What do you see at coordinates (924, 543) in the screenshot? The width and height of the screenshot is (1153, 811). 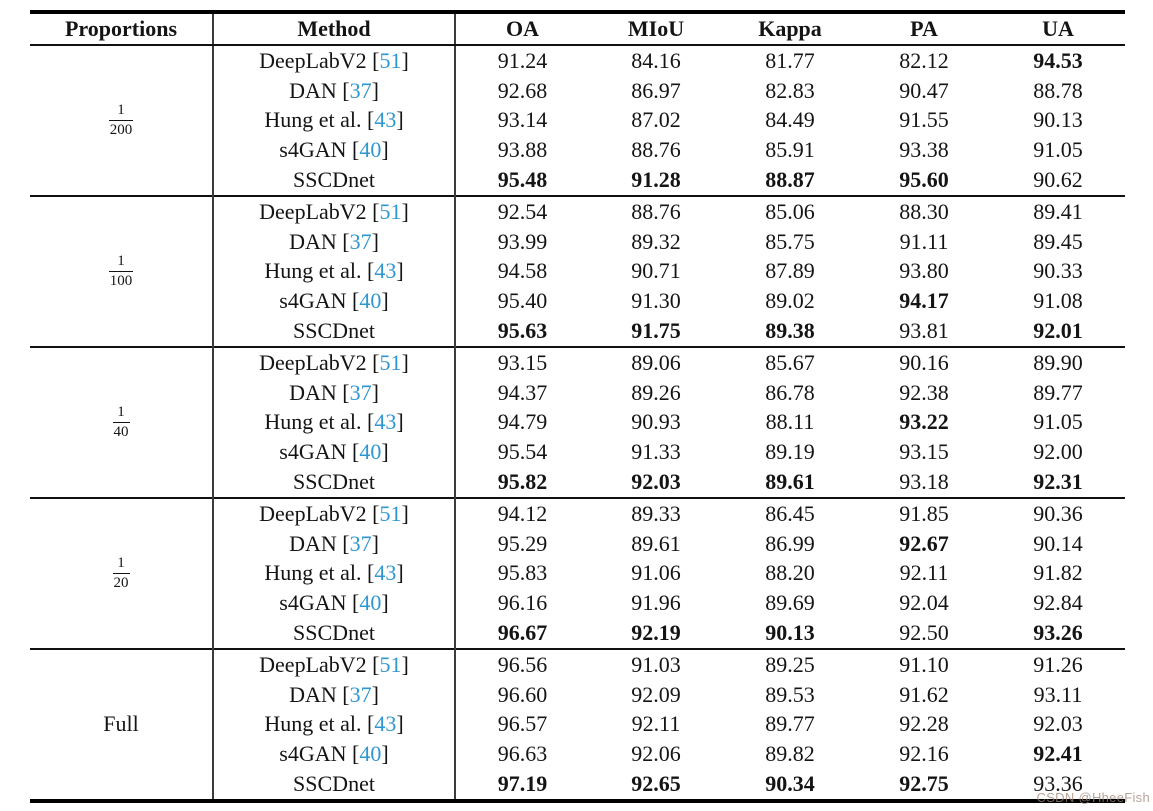 I see `value-pa: 92.67` at bounding box center [924, 543].